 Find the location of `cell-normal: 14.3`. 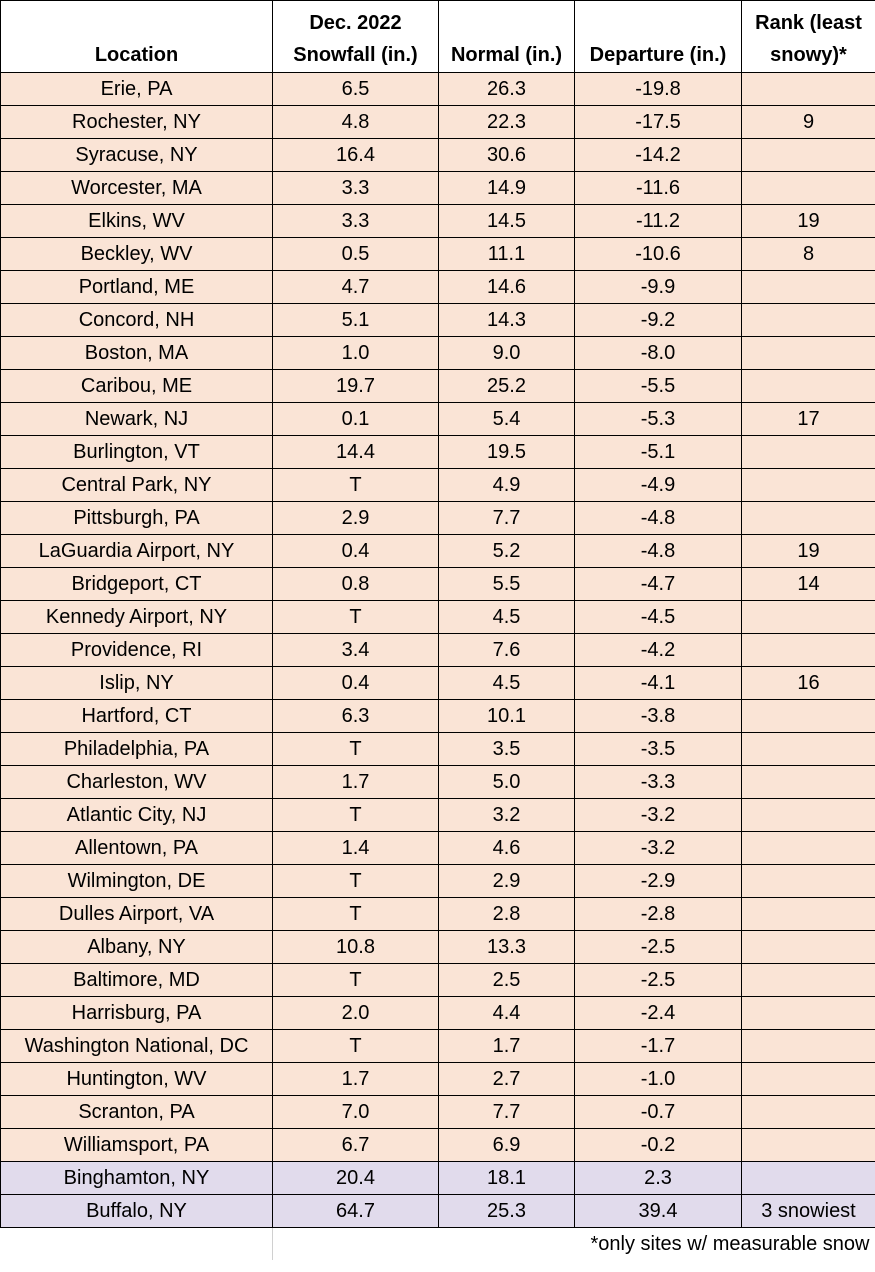

cell-normal: 14.3 is located at coordinates (506, 320).